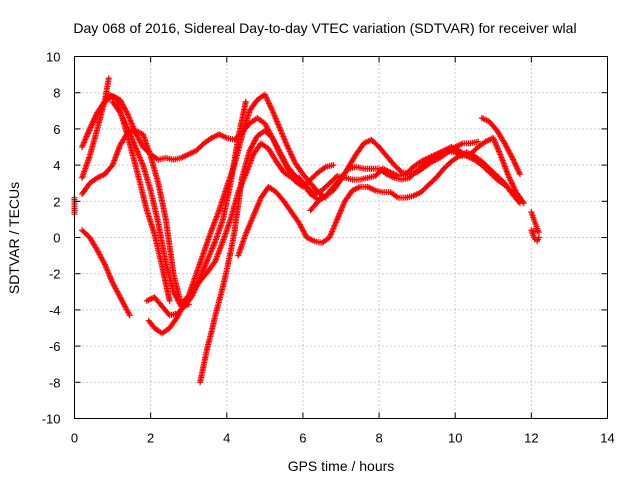  I want to click on y-tick-label: 8, so click(56, 93).